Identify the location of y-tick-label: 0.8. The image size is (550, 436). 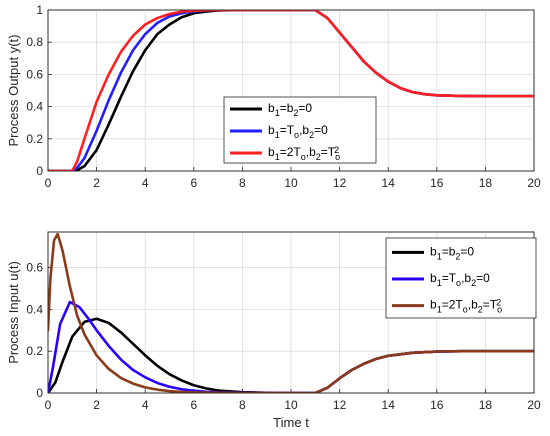
(34, 42).